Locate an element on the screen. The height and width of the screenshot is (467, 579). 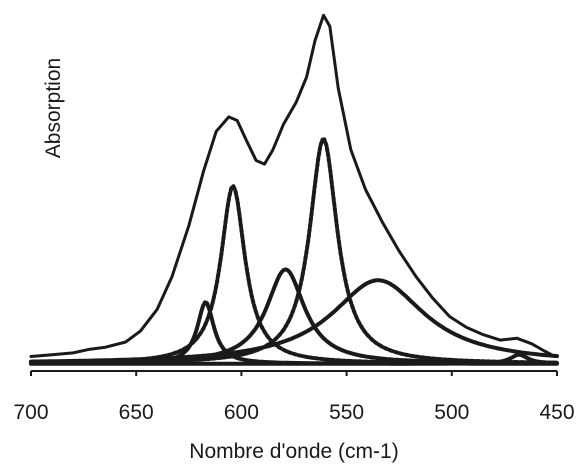
x-tick-label: 700 is located at coordinates (30, 412).